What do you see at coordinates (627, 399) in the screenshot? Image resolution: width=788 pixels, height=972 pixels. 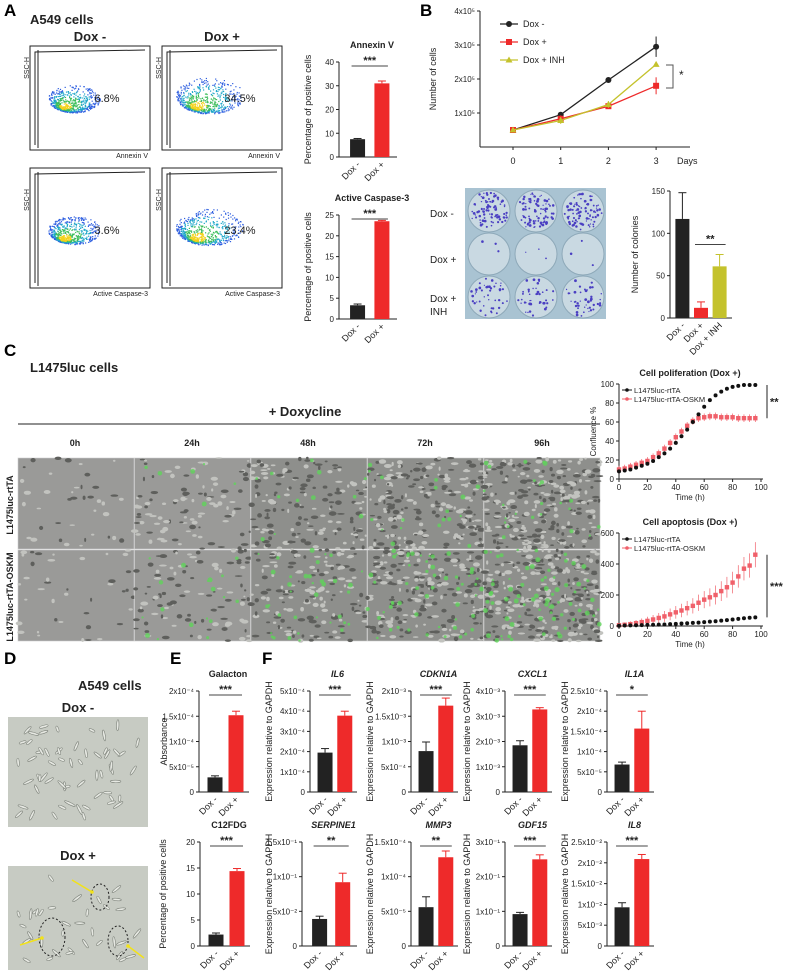 I see `legend-marker` at bounding box center [627, 399].